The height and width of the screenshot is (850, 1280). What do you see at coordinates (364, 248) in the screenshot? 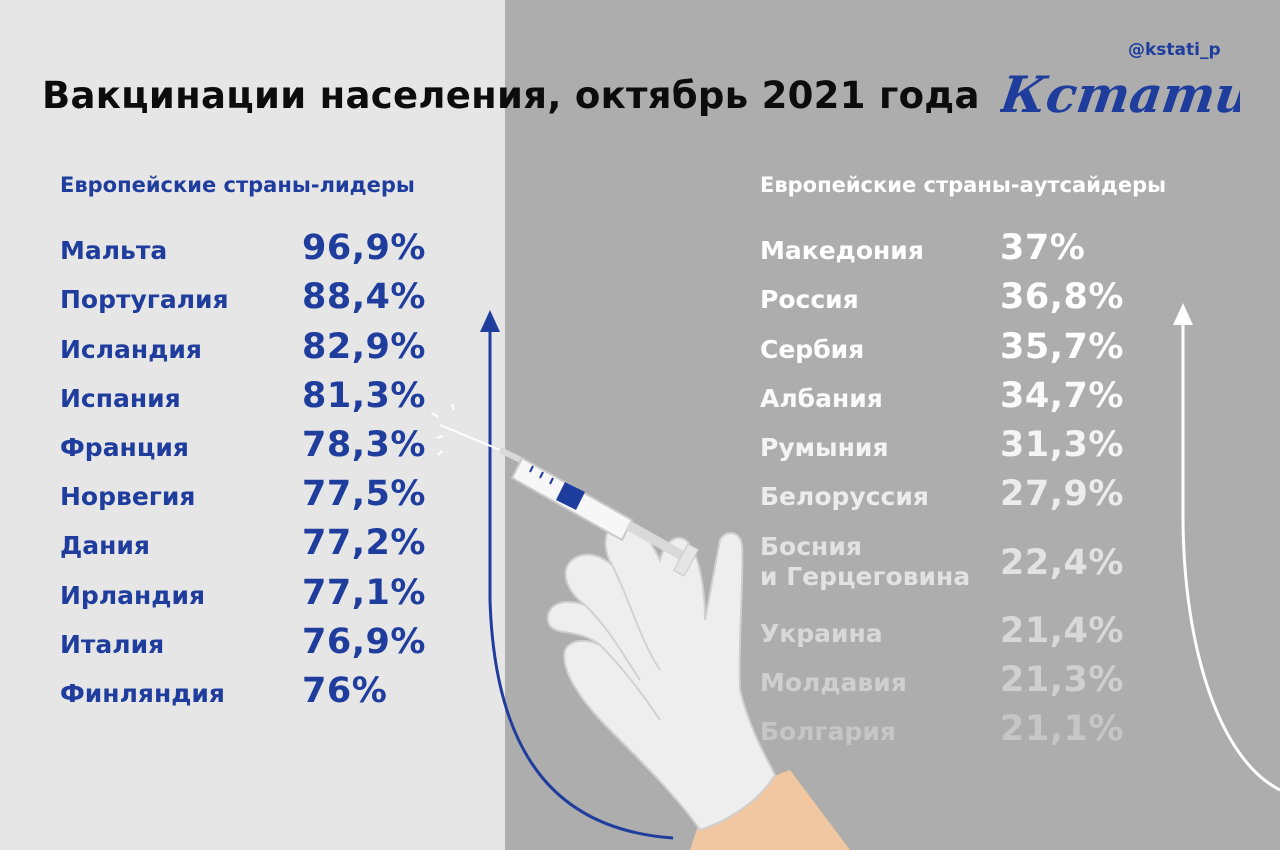
I see `leader-value: 96,9%` at bounding box center [364, 248].